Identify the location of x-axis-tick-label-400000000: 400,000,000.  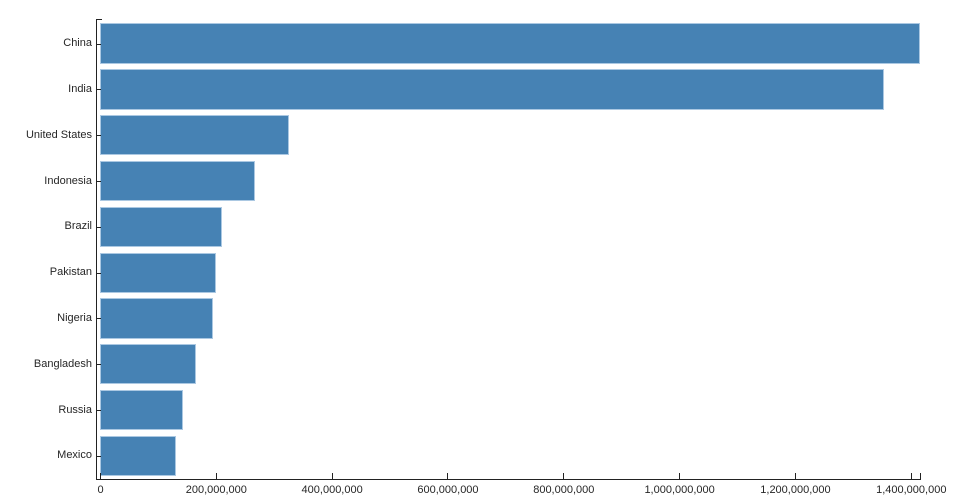
(332, 490).